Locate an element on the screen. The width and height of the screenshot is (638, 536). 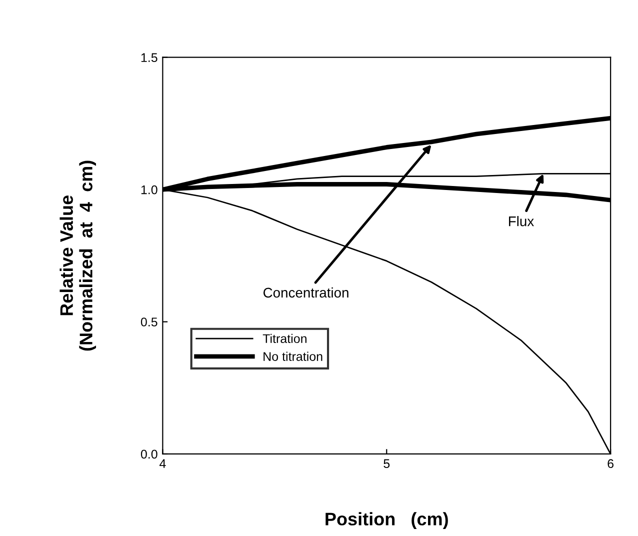
annotation: Concentration is located at coordinates (305, 292).